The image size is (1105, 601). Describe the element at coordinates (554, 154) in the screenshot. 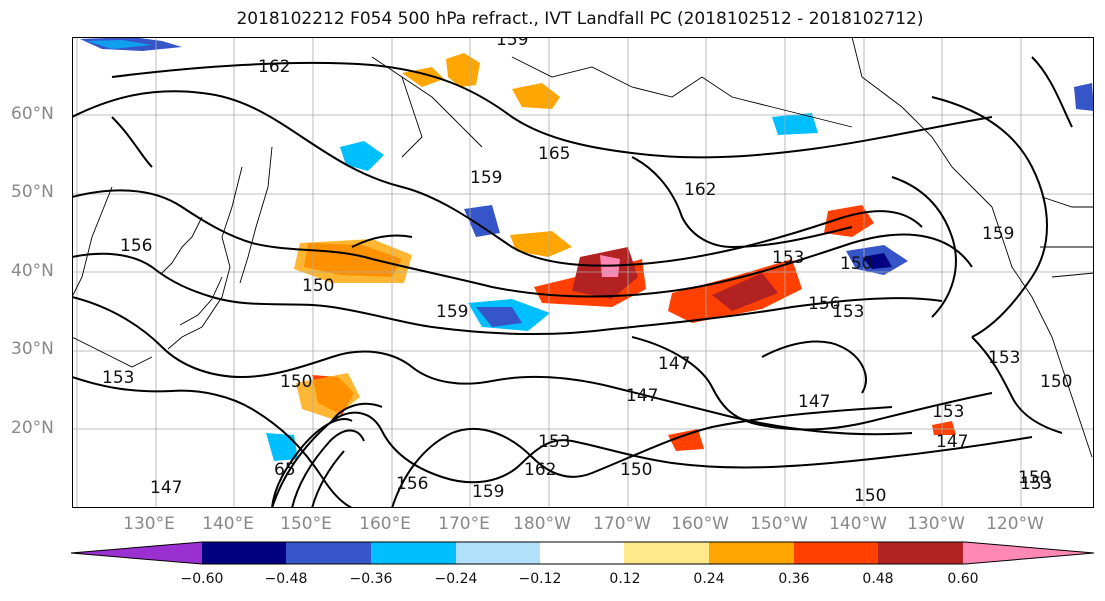

I see `contour-label: 165` at that location.